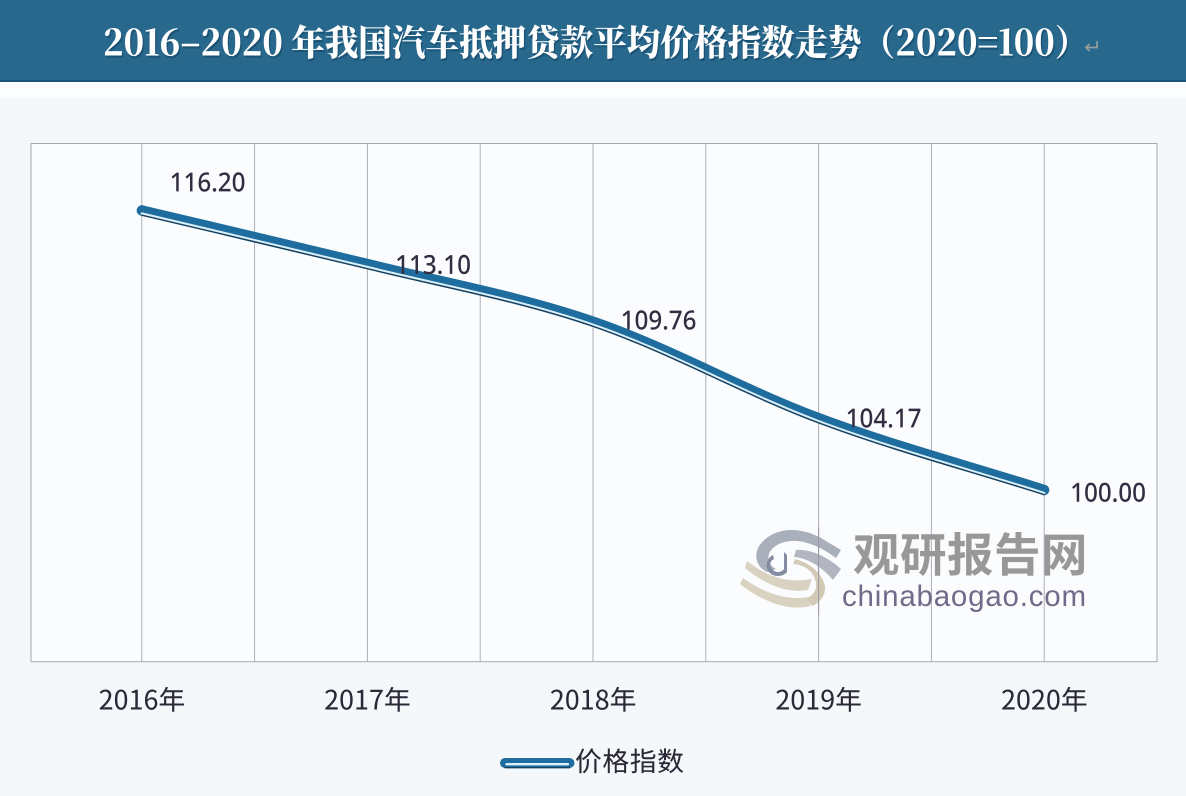  I want to click on svg-text: chinabaogao.com, so click(964, 596).